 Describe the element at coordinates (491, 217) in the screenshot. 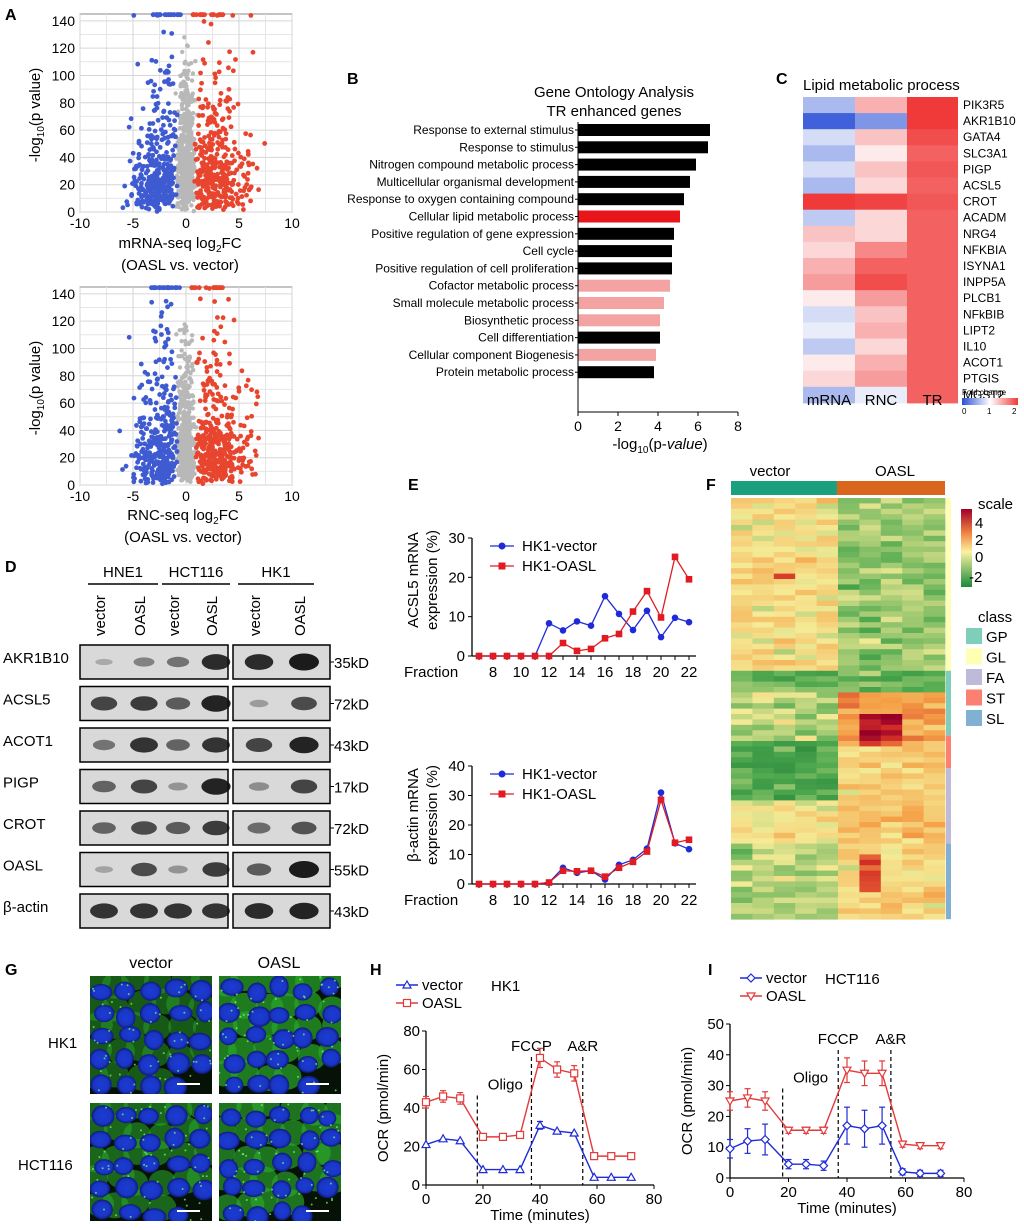

I see `category-label: Cellular lipid metabolic process` at that location.